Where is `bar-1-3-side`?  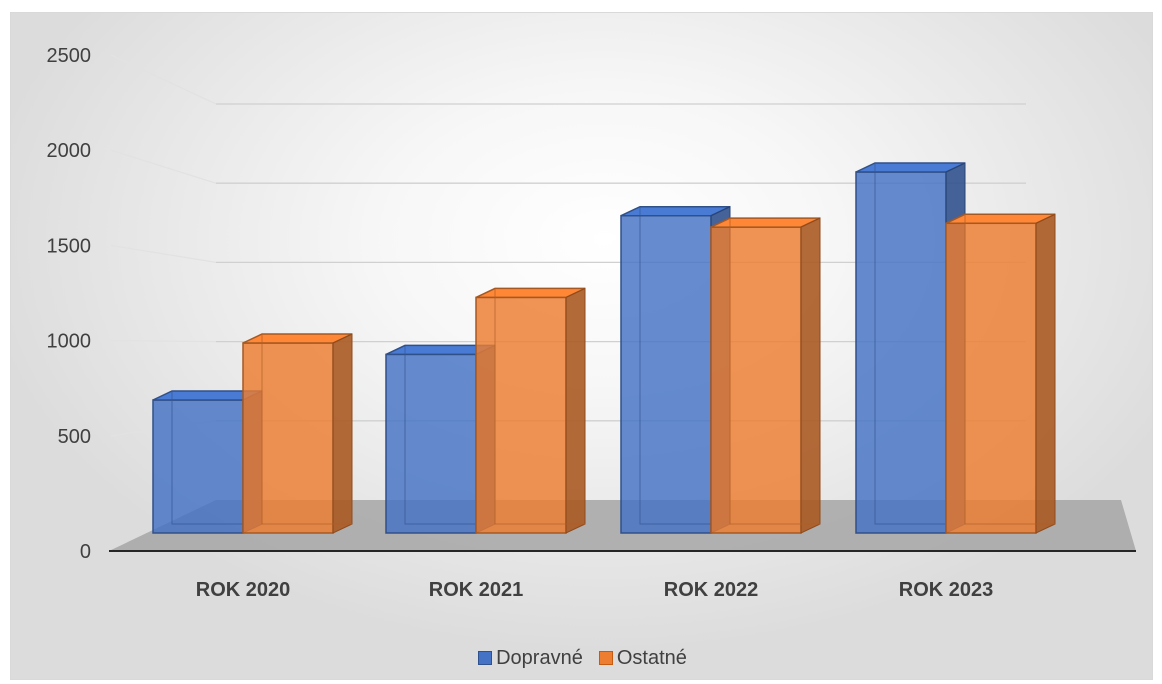 bar-1-3-side is located at coordinates (1045, 373).